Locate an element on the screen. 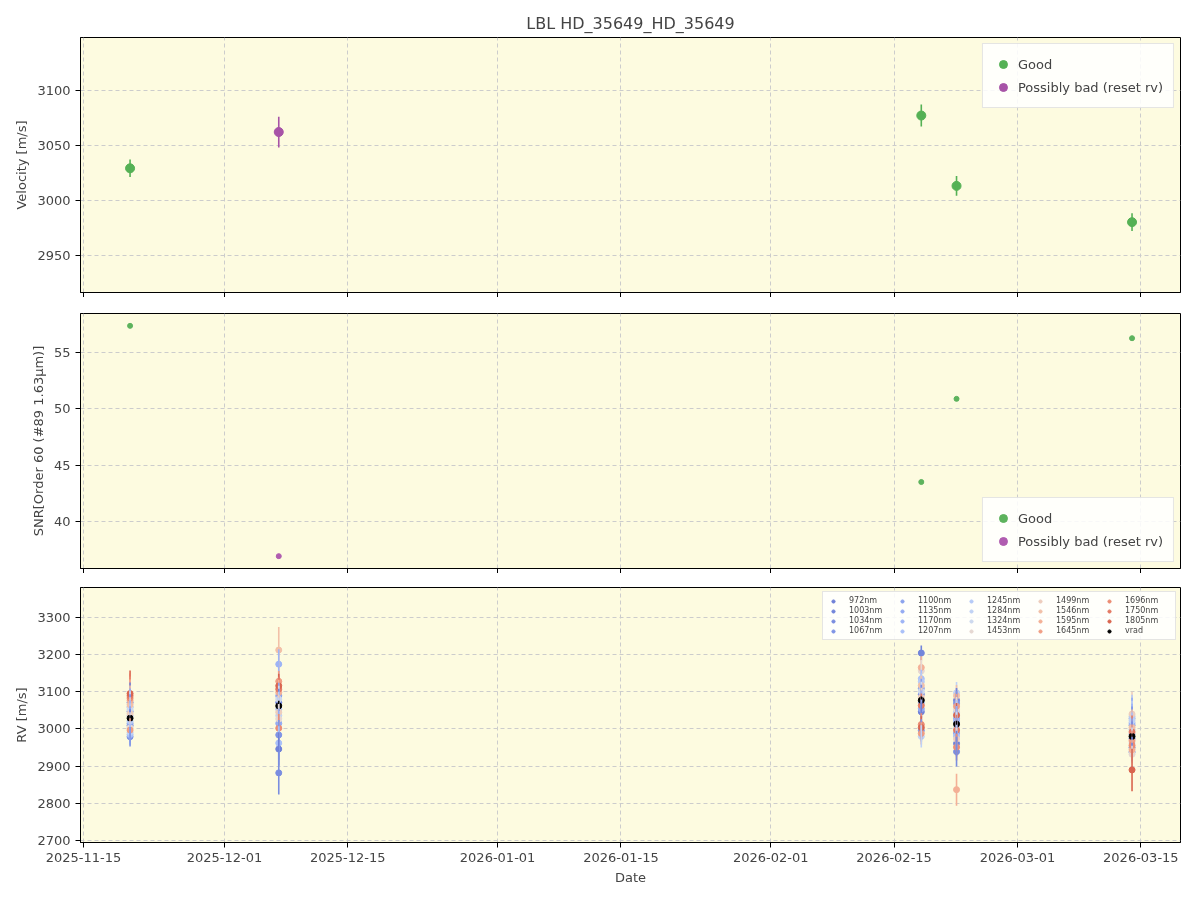 This screenshot has width=1200, height=900. y-tick-label: 50 is located at coordinates (62, 409).